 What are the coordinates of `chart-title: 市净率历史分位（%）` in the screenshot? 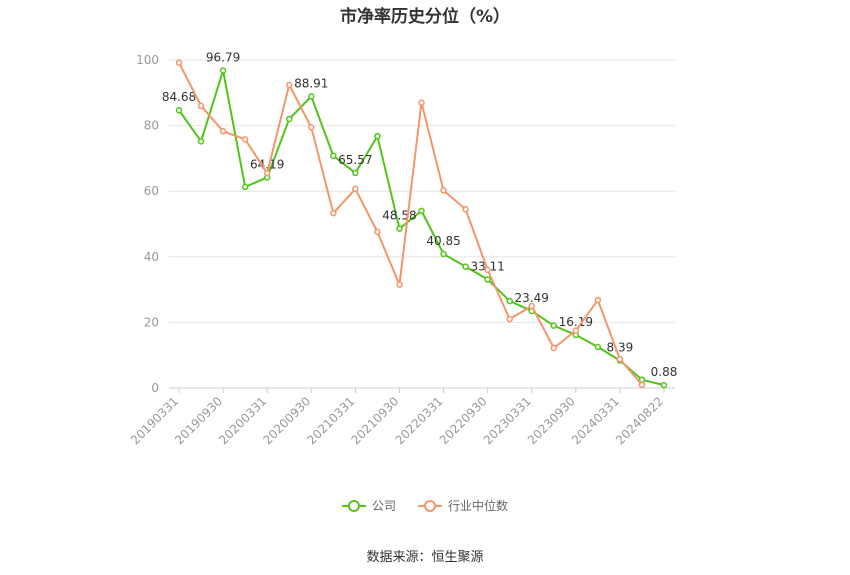 It's located at (425, 17).